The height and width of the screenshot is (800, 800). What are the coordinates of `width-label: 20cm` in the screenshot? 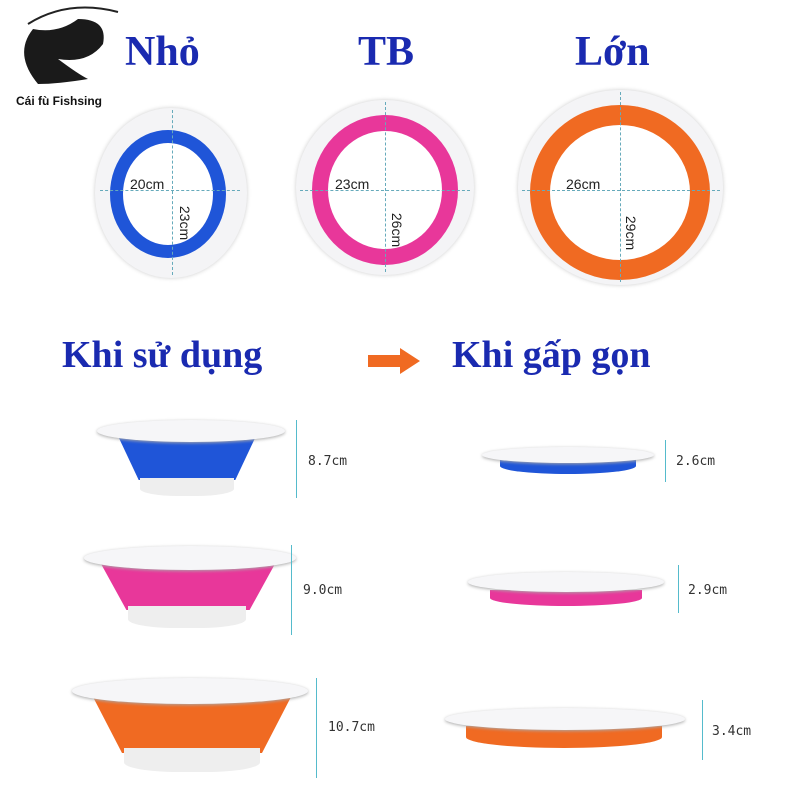 It's located at (147, 184).